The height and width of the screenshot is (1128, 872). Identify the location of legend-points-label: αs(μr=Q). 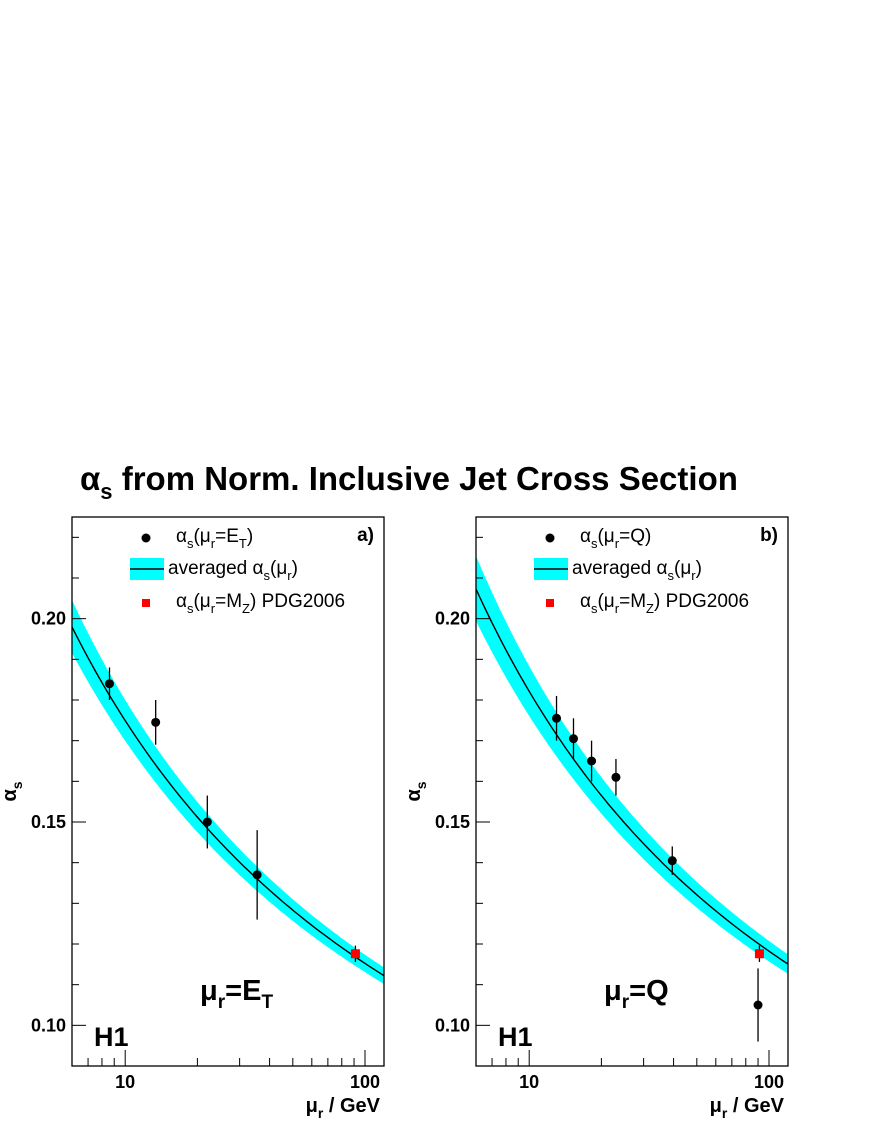
(615, 538).